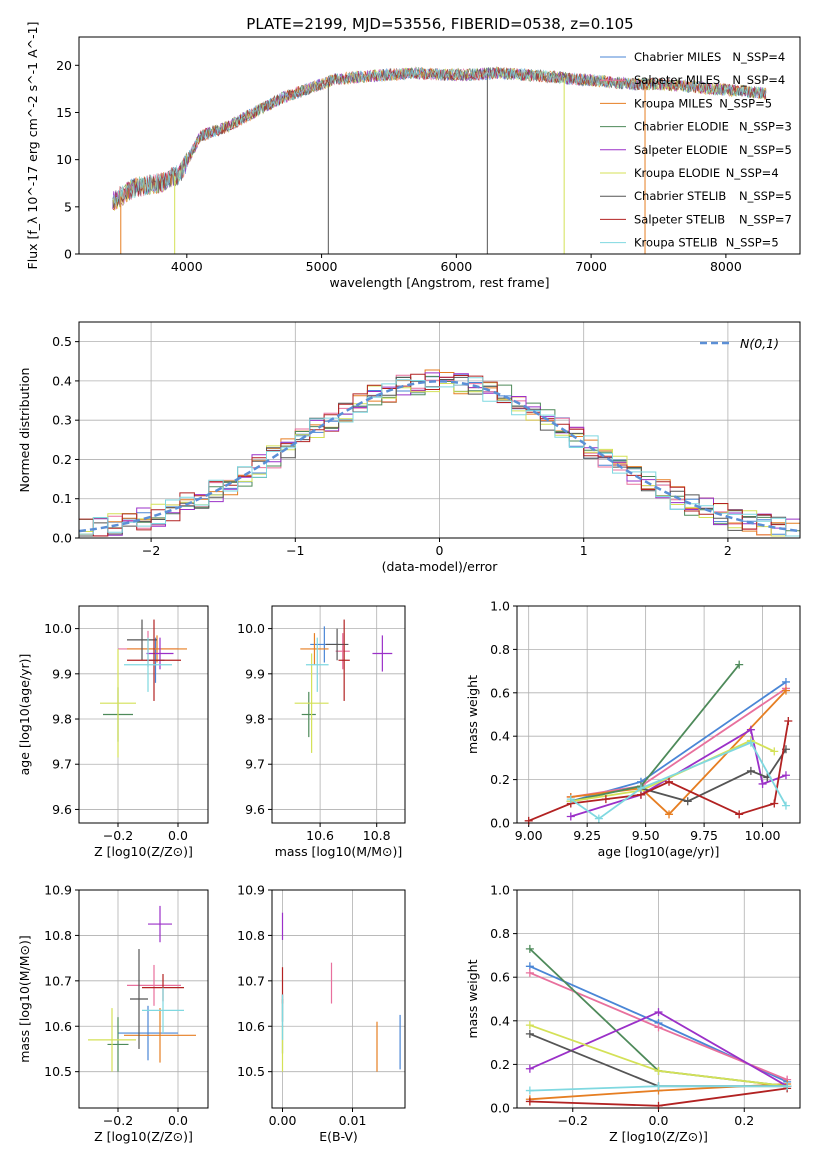  I want to click on y-tick-label: 0.5, so click(62, 341).